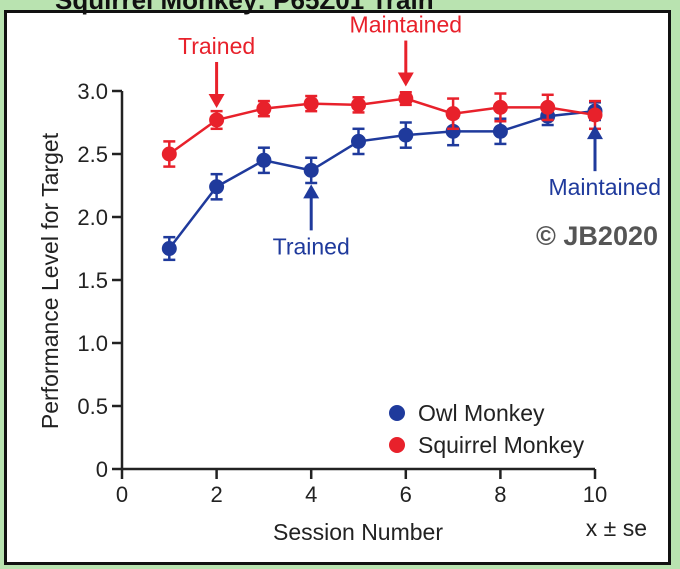  I want to click on chart-title: Squirrel Monkey: P65Z01 Train, so click(244, 7).